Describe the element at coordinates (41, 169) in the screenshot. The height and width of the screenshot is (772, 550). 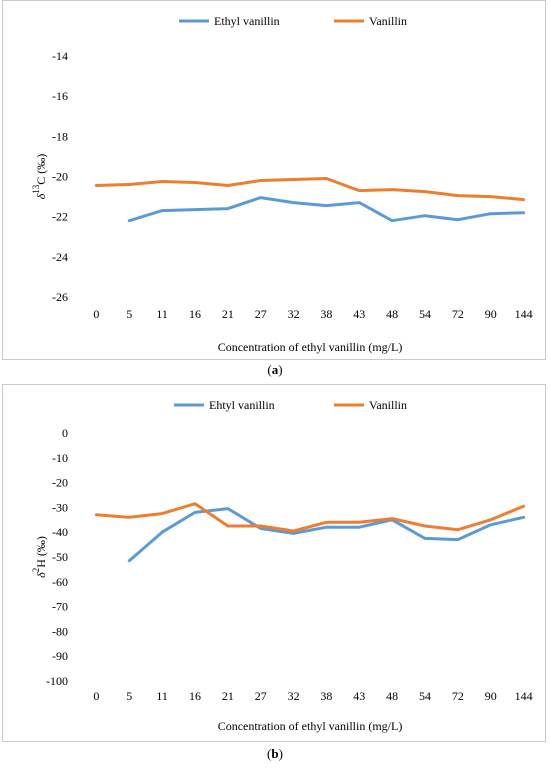
I see `y-axis-label-unit: C (‰)` at that location.